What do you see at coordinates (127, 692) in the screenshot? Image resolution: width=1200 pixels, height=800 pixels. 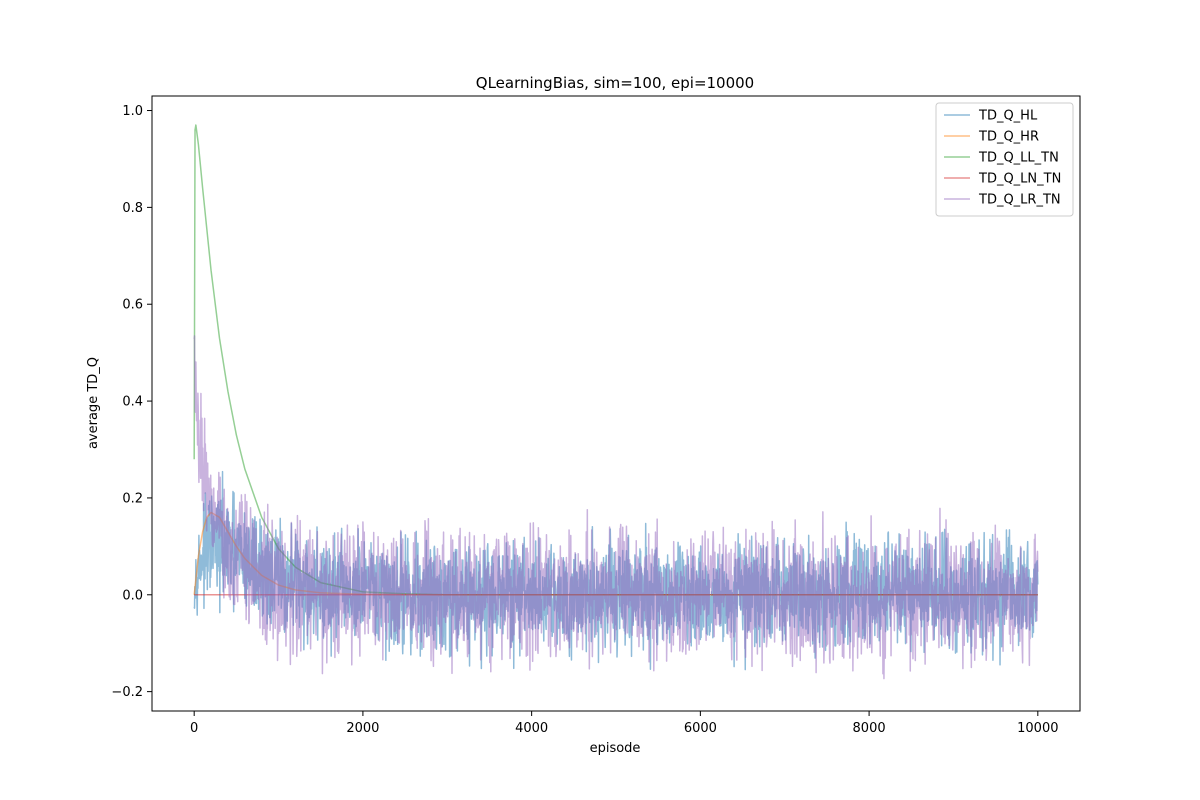 I see `y-tick-label: −0.2` at bounding box center [127, 692].